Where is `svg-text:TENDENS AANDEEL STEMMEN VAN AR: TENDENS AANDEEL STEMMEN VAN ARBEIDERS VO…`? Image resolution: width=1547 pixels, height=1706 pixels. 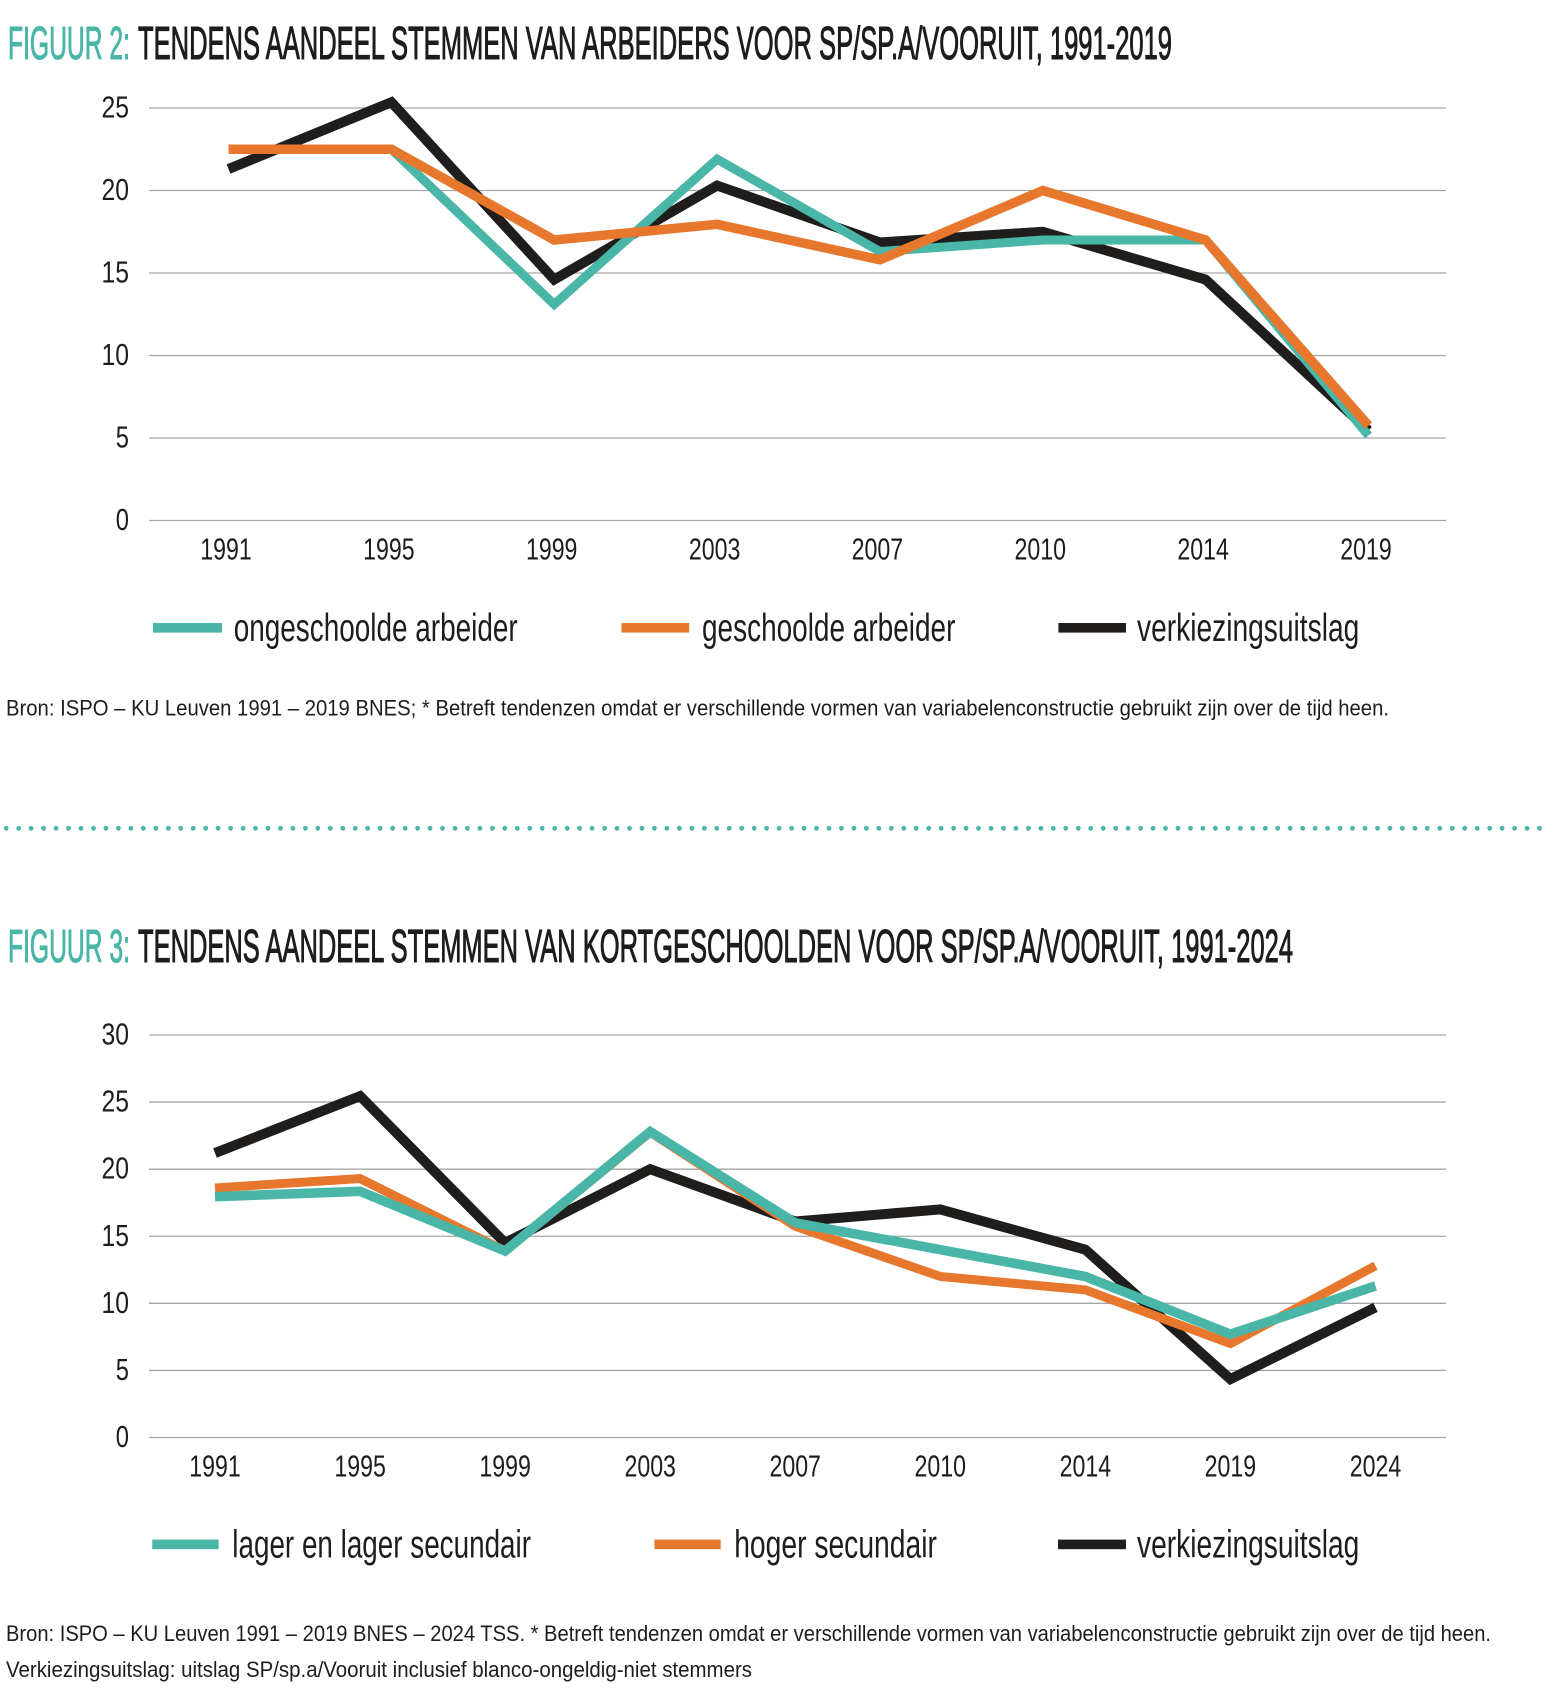
svg-text:TENDENS AANDEEL STEMMEN VAN AR: TENDENS AANDEEL STEMMEN VAN ARBEIDERS VO… is located at coordinates (655, 43).